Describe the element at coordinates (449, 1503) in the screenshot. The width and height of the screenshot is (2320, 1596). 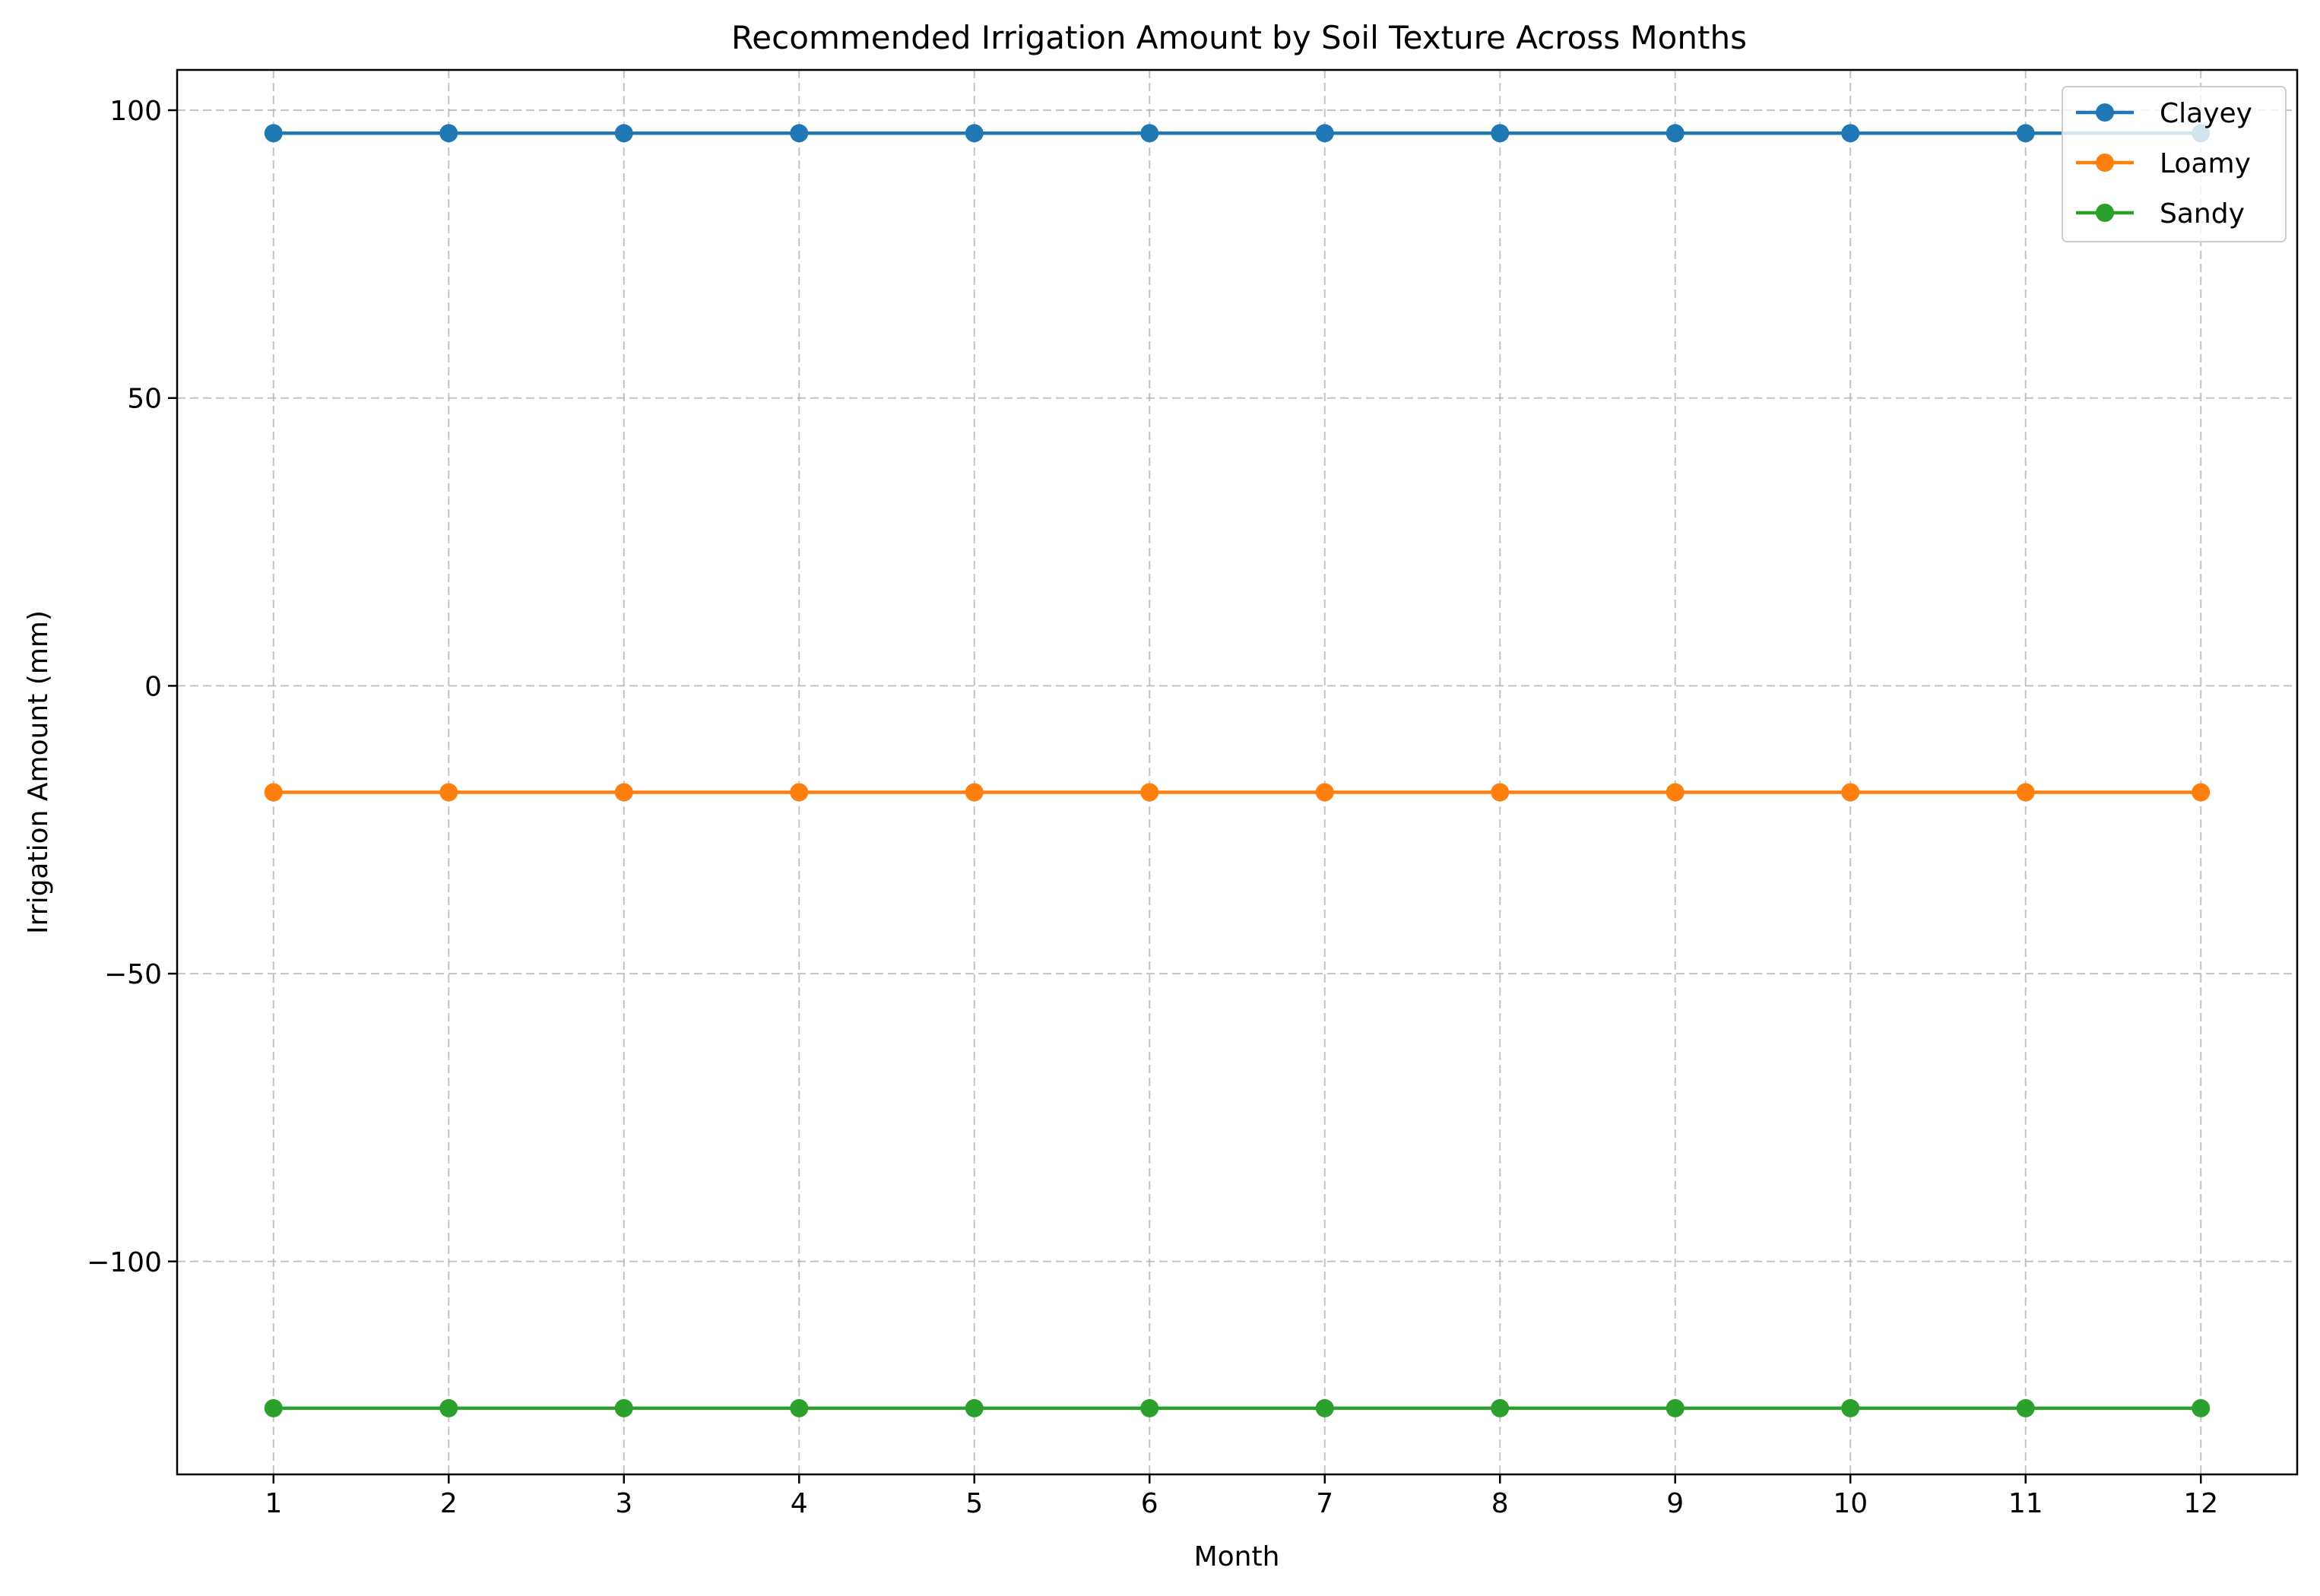
I see `x-tick-label: 2` at that location.